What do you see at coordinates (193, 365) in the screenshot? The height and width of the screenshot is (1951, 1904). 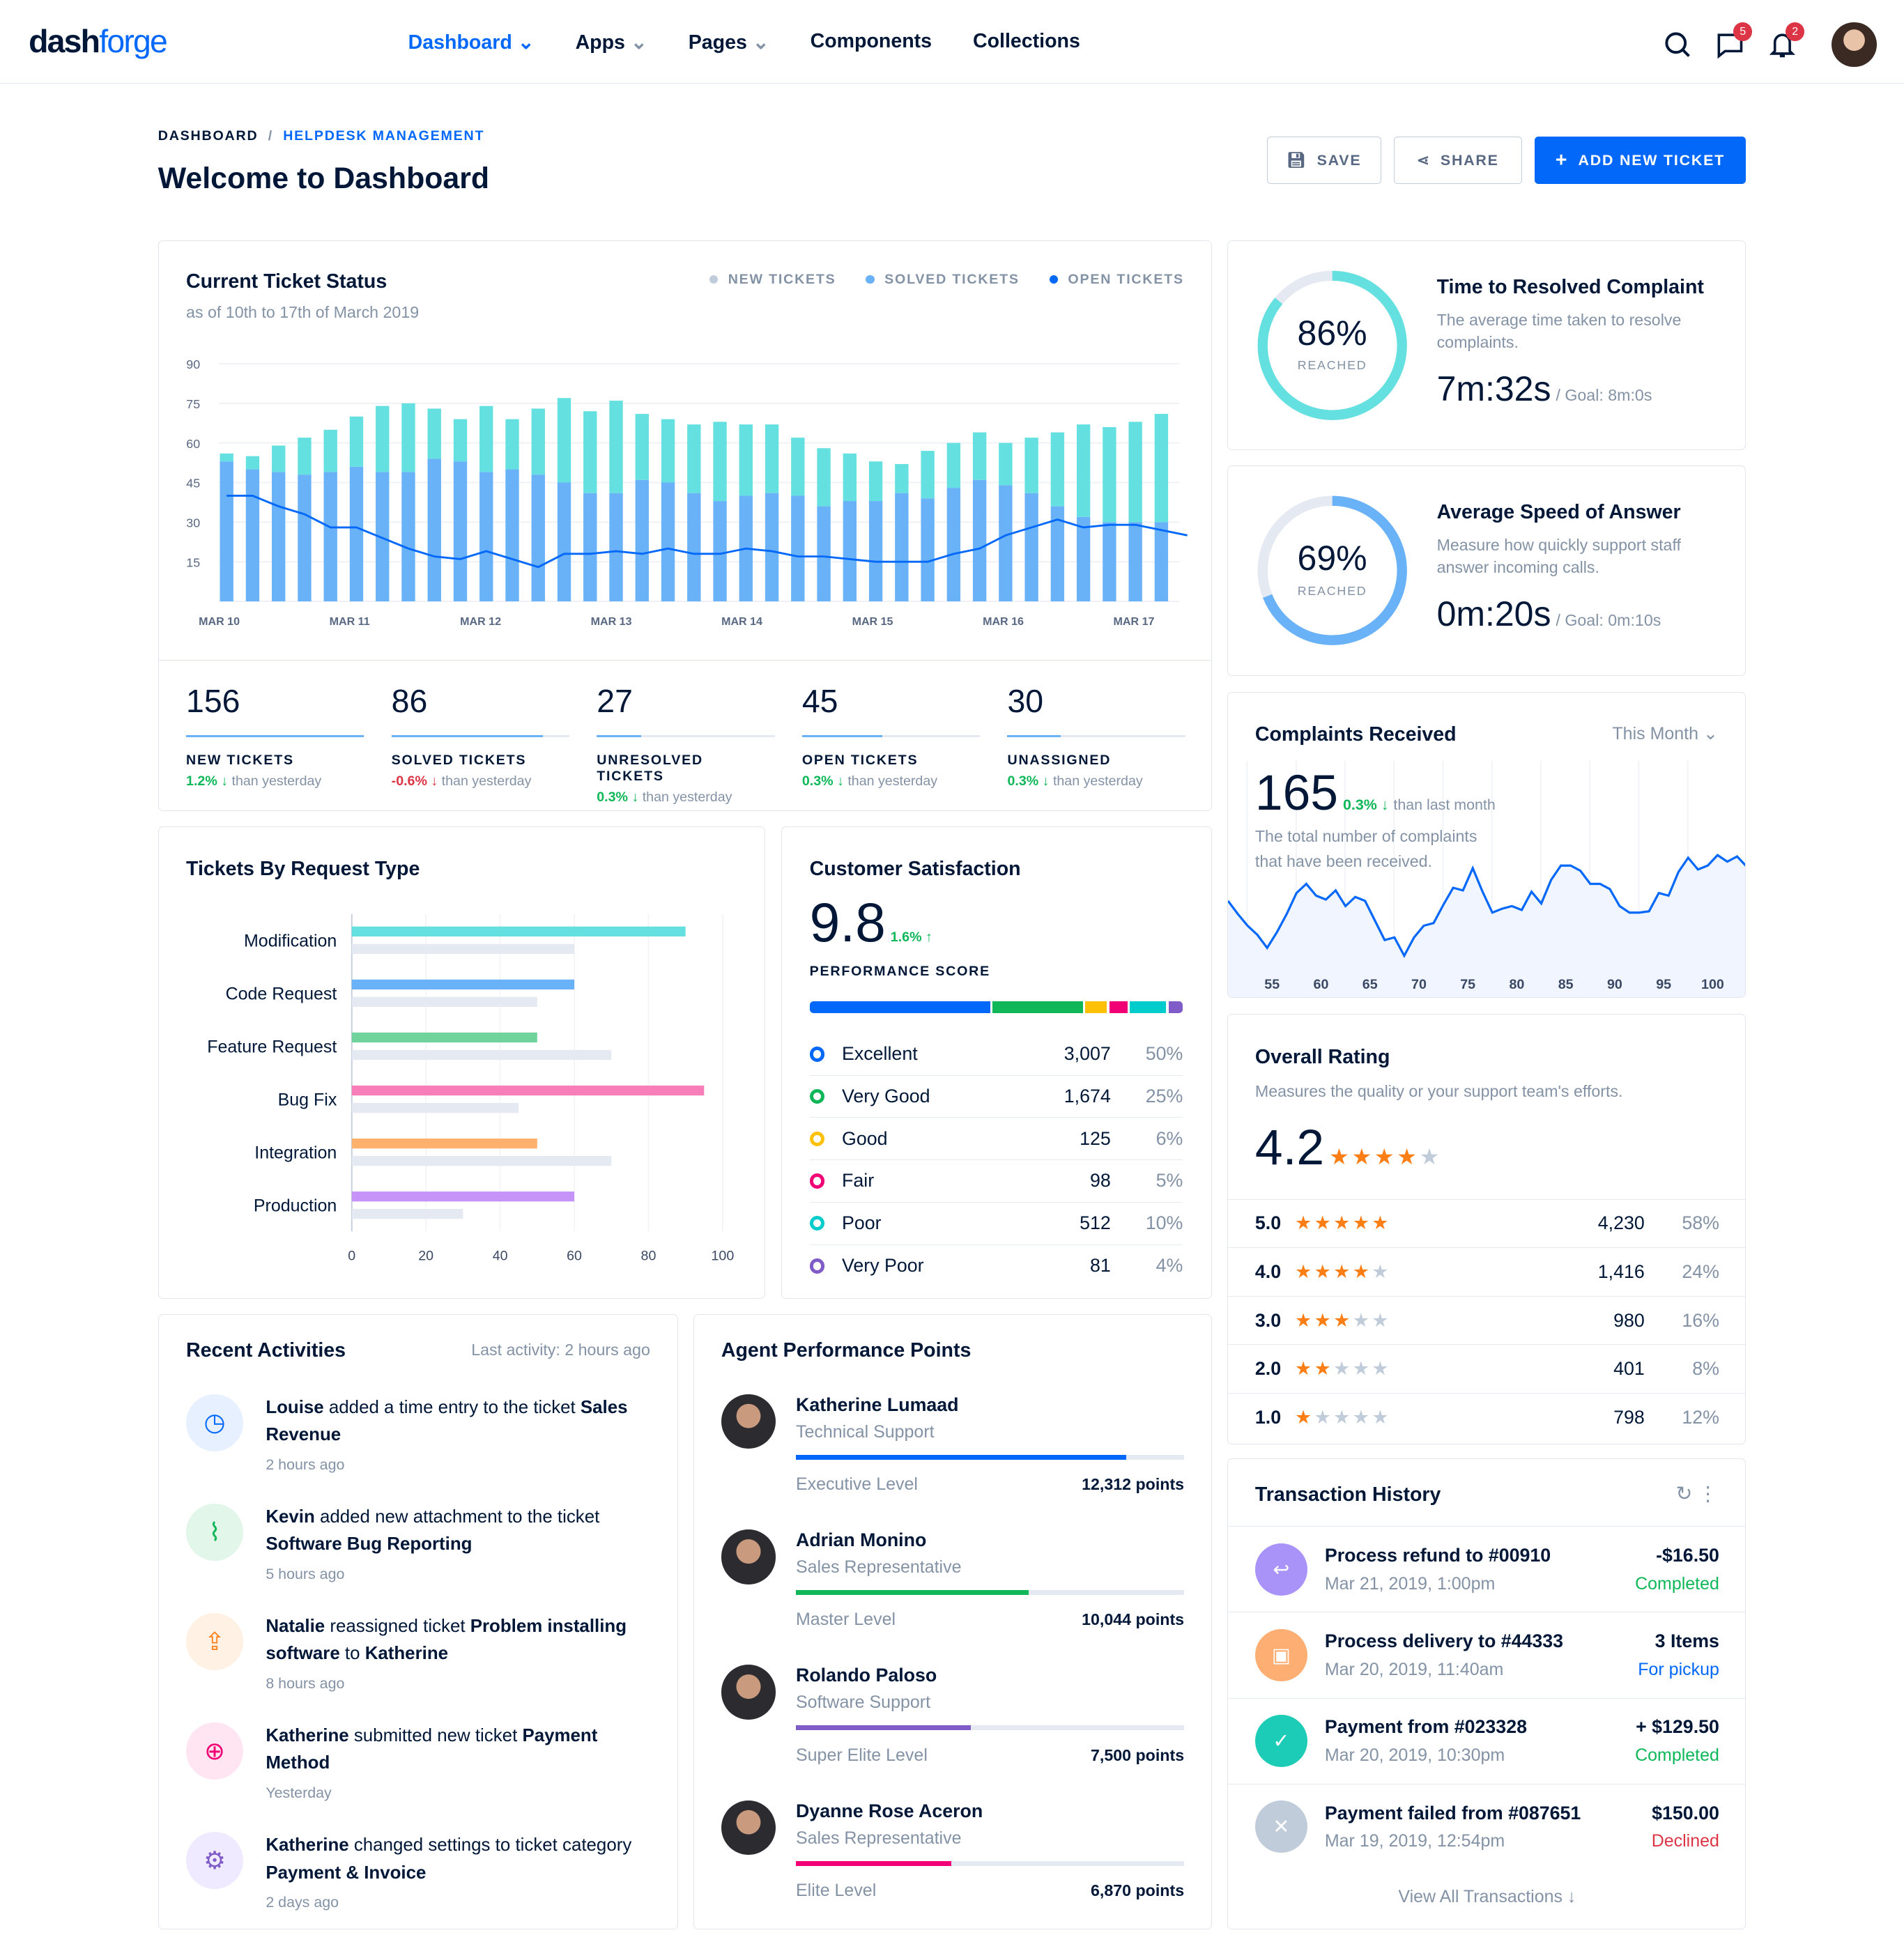 I see `y-tick-label: 90` at bounding box center [193, 365].